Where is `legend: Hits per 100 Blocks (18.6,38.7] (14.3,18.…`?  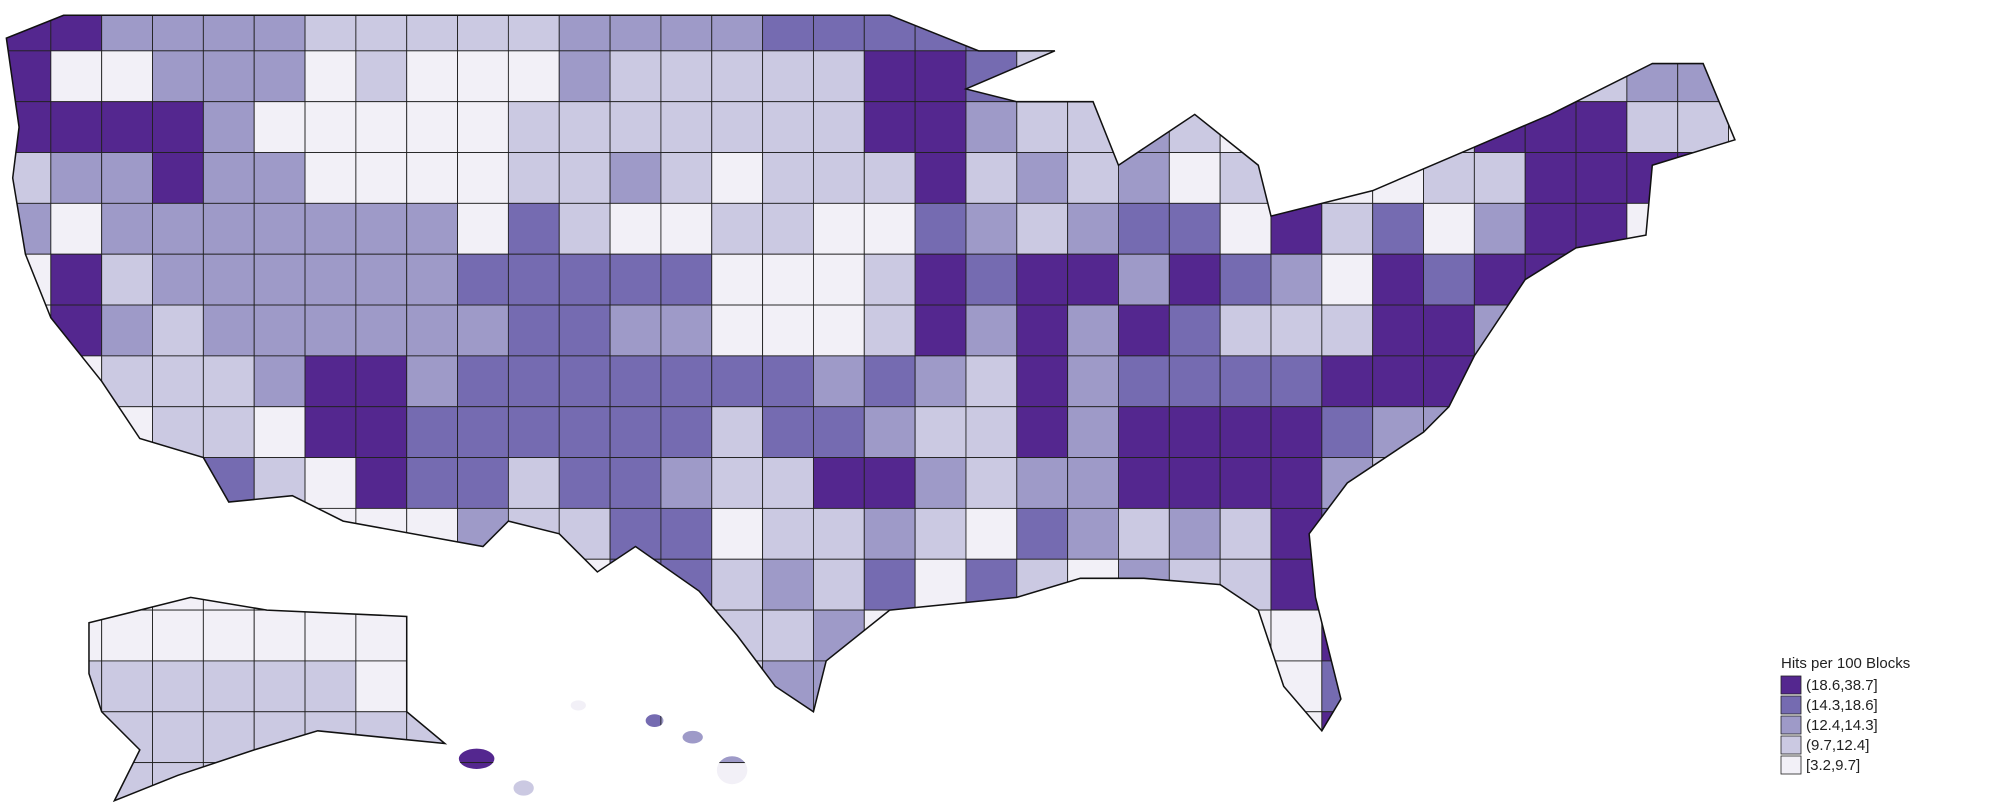 legend: Hits per 100 Blocks (18.6,38.7] (14.3,18.… is located at coordinates (1845, 715).